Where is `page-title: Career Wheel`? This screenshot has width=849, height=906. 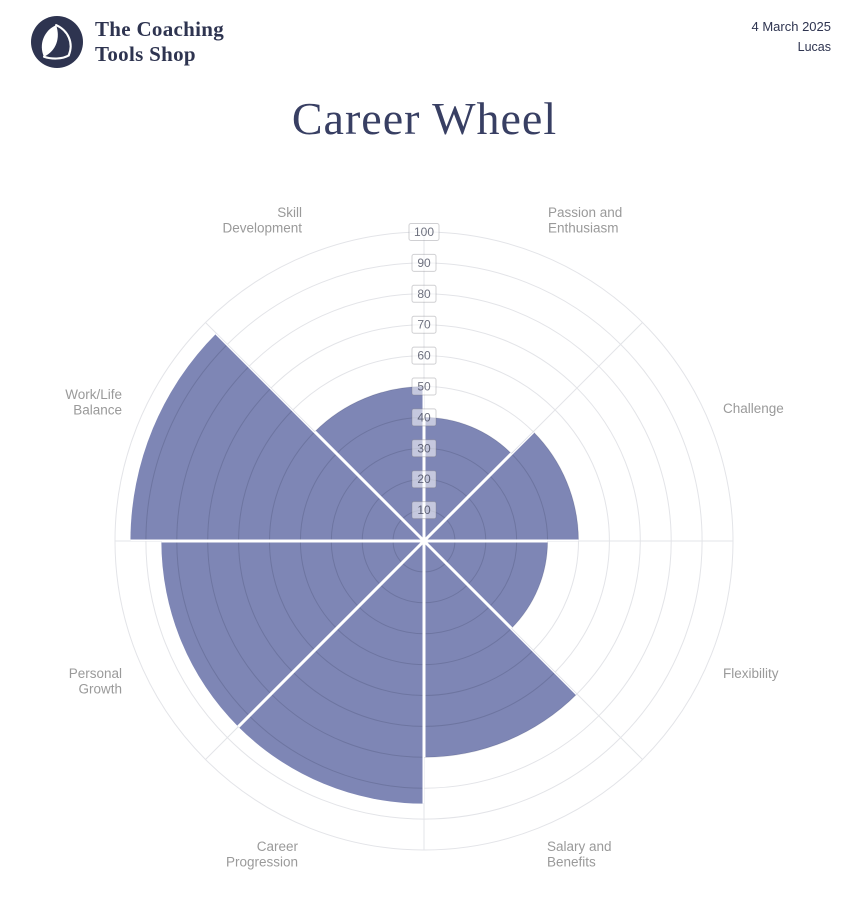 page-title: Career Wheel is located at coordinates (424, 118).